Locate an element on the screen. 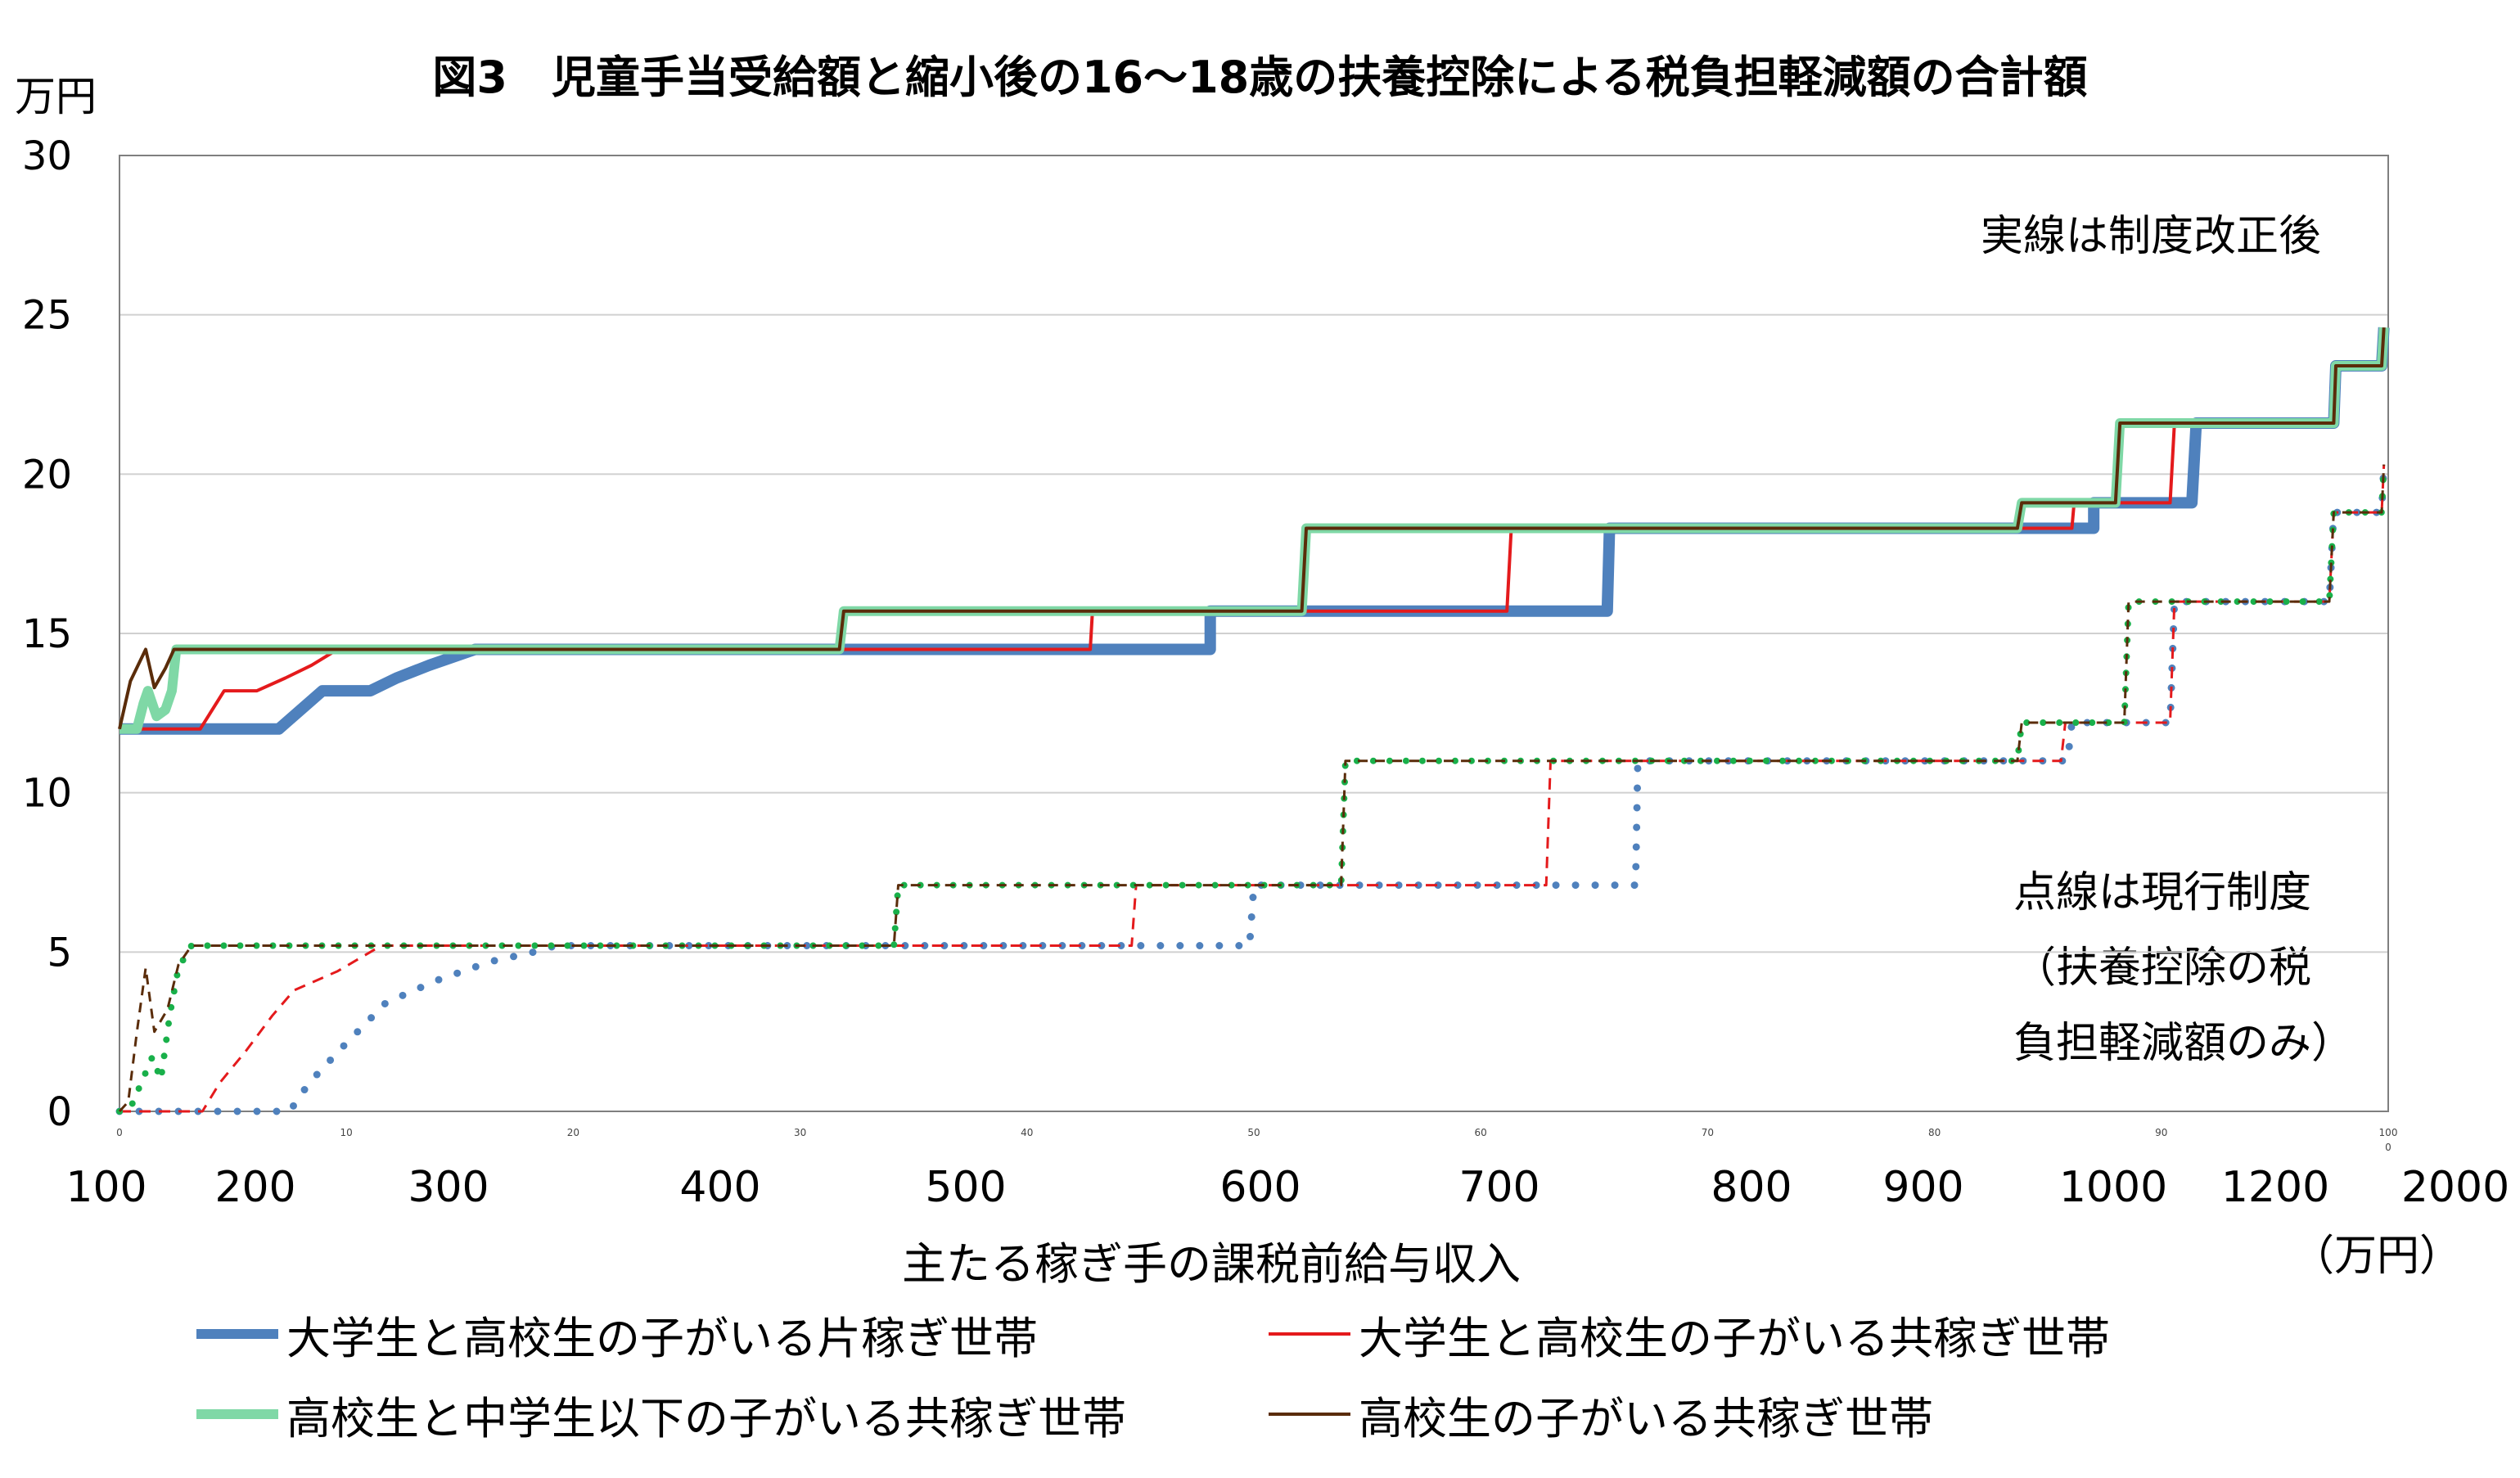  x-tick-label: 1000 is located at coordinates (2113, 1187).